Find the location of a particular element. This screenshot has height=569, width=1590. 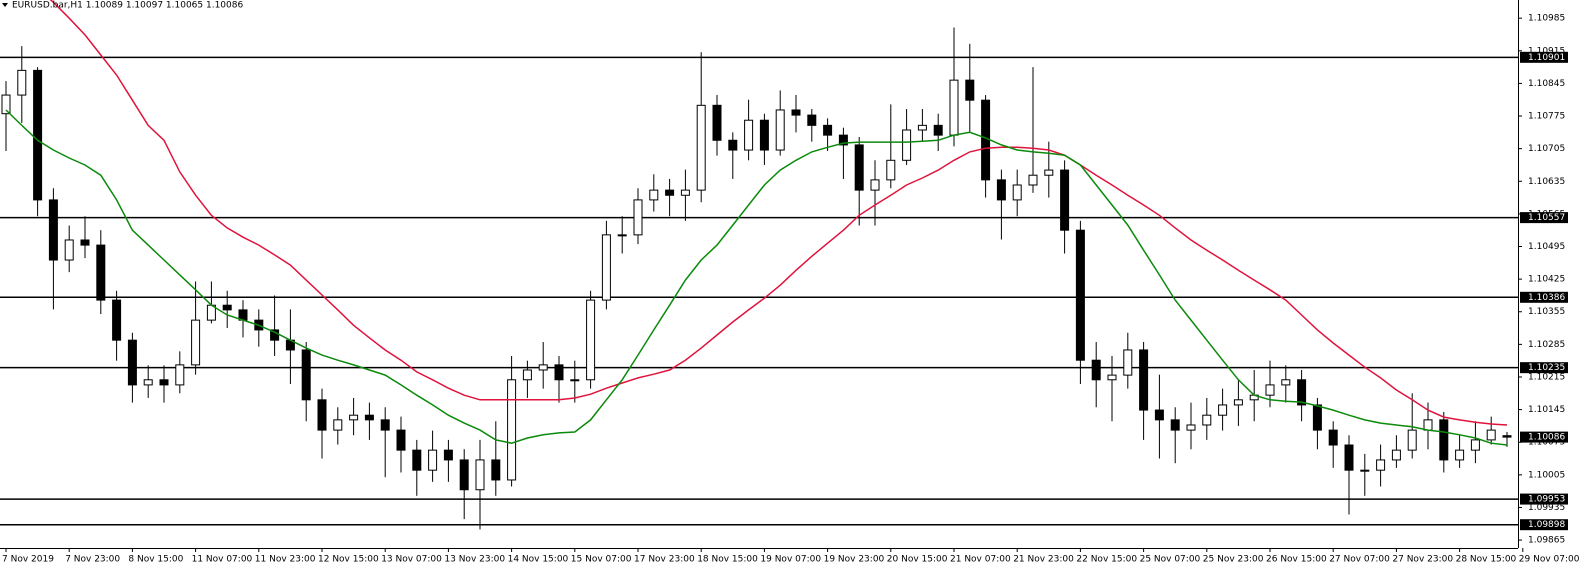

current-price-tag-label: 1.10086 is located at coordinates (1546, 438).